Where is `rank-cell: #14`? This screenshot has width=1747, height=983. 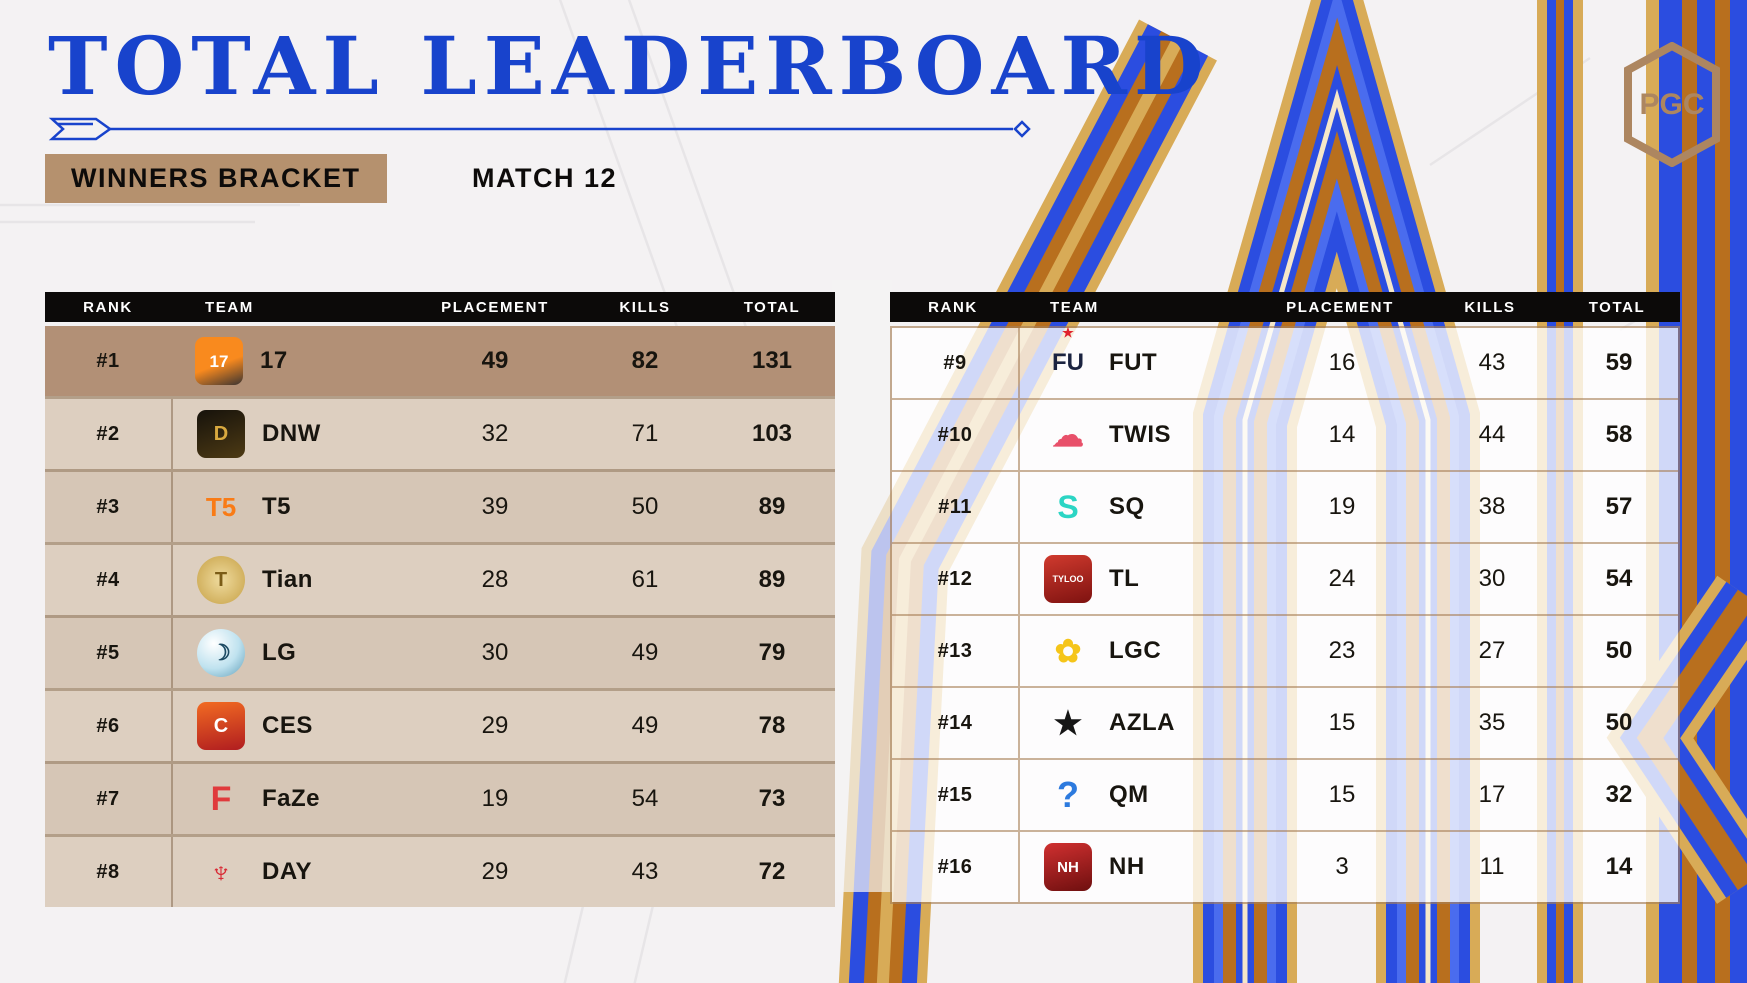 rank-cell: #14 is located at coordinates (955, 722).